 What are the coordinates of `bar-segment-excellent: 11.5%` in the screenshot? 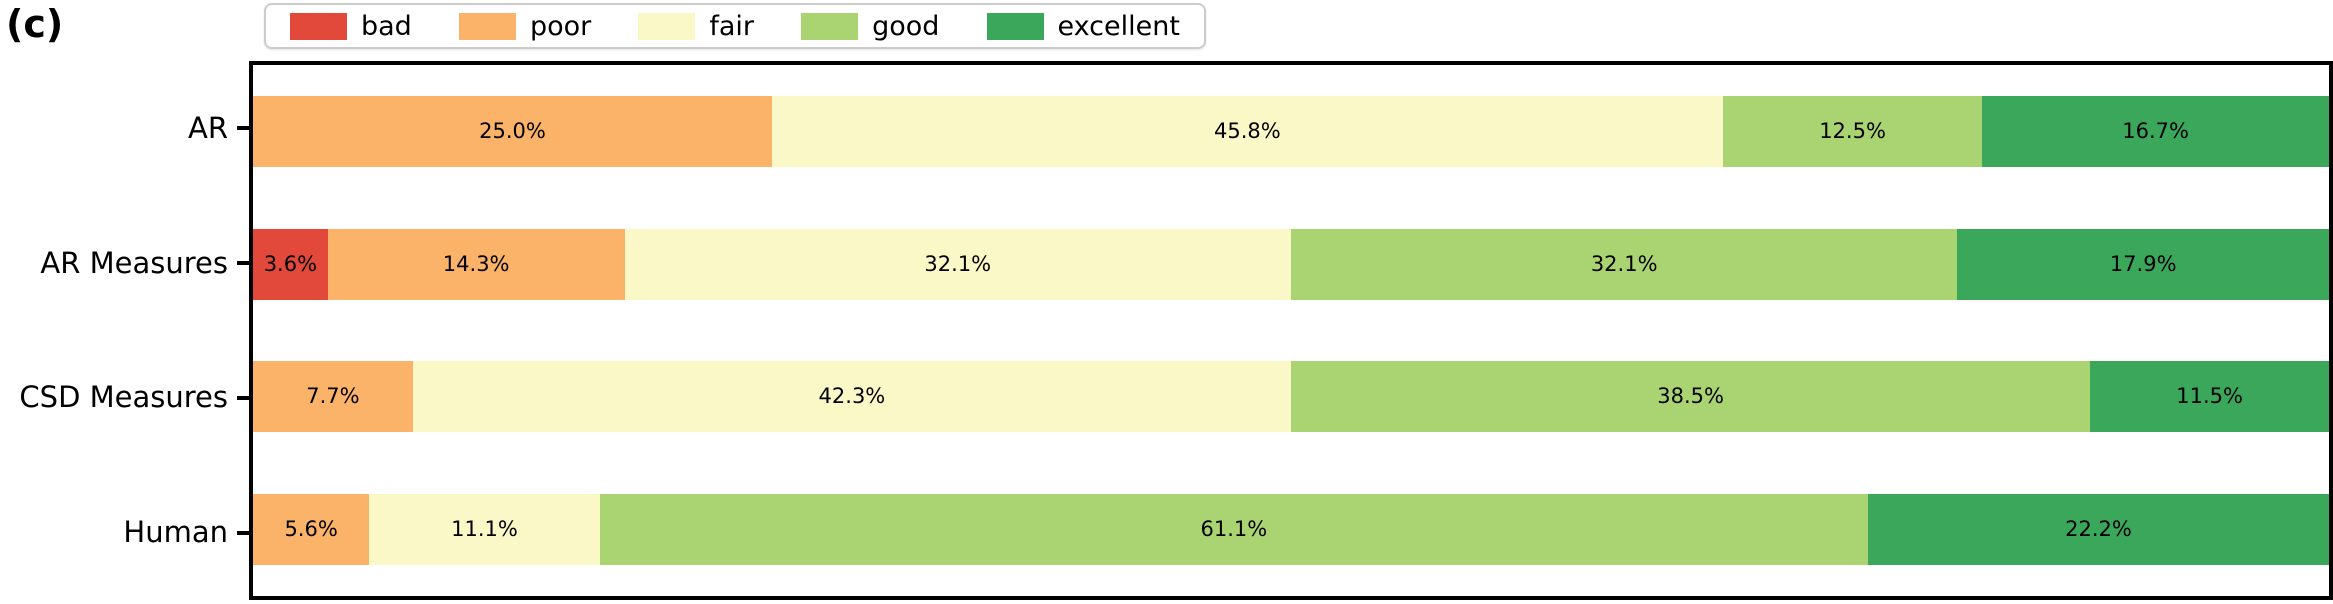 It's located at (2209, 397).